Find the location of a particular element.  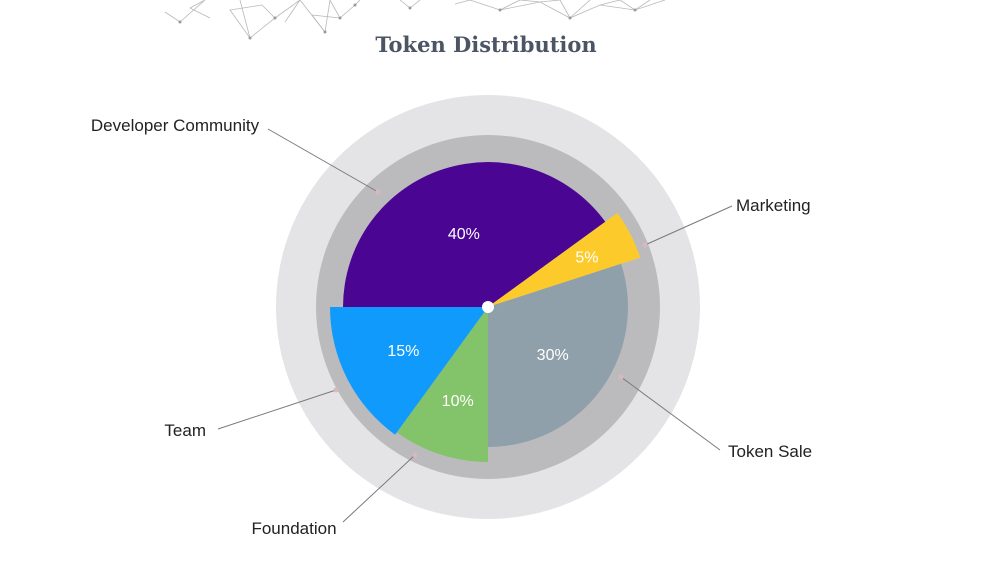

callout-label-team: Team is located at coordinates (185, 430).